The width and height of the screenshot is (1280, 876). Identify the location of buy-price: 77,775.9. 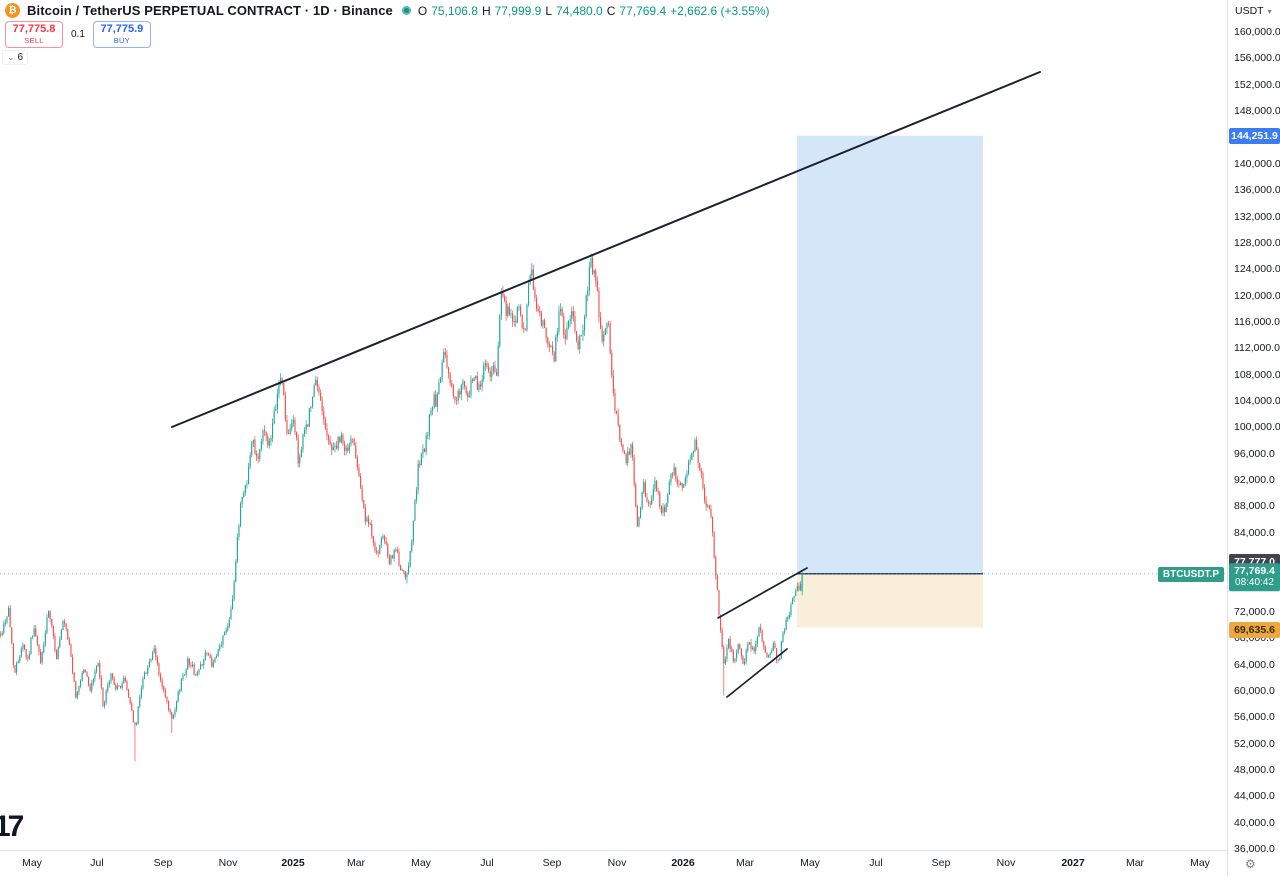
(122, 29).